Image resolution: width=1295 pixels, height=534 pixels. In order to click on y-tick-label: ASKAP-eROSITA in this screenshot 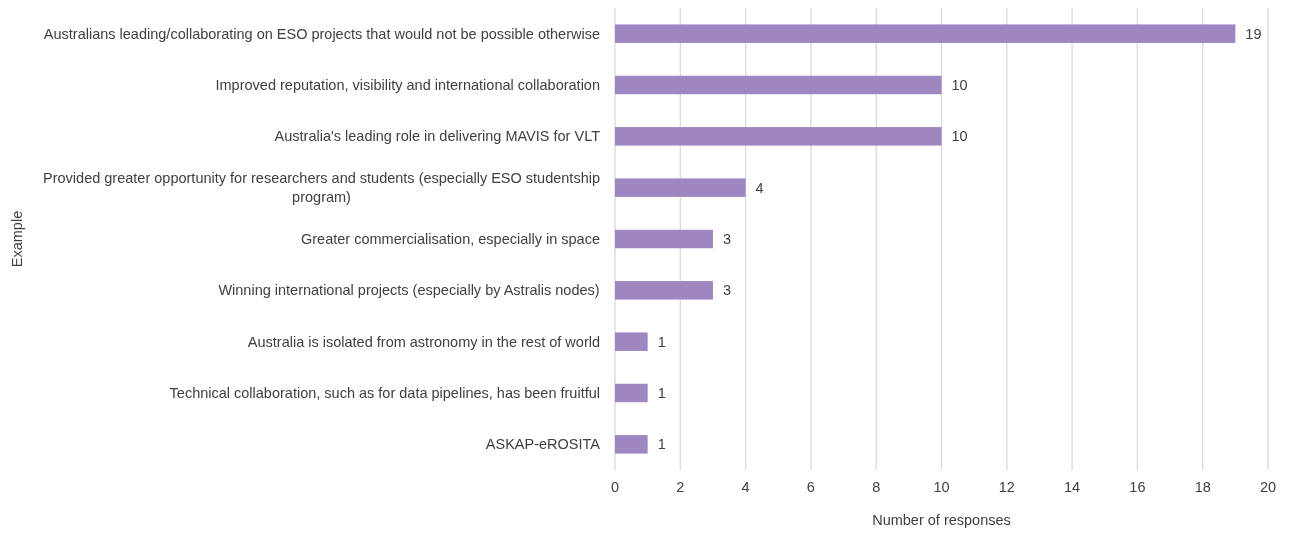, I will do `click(543, 444)`.